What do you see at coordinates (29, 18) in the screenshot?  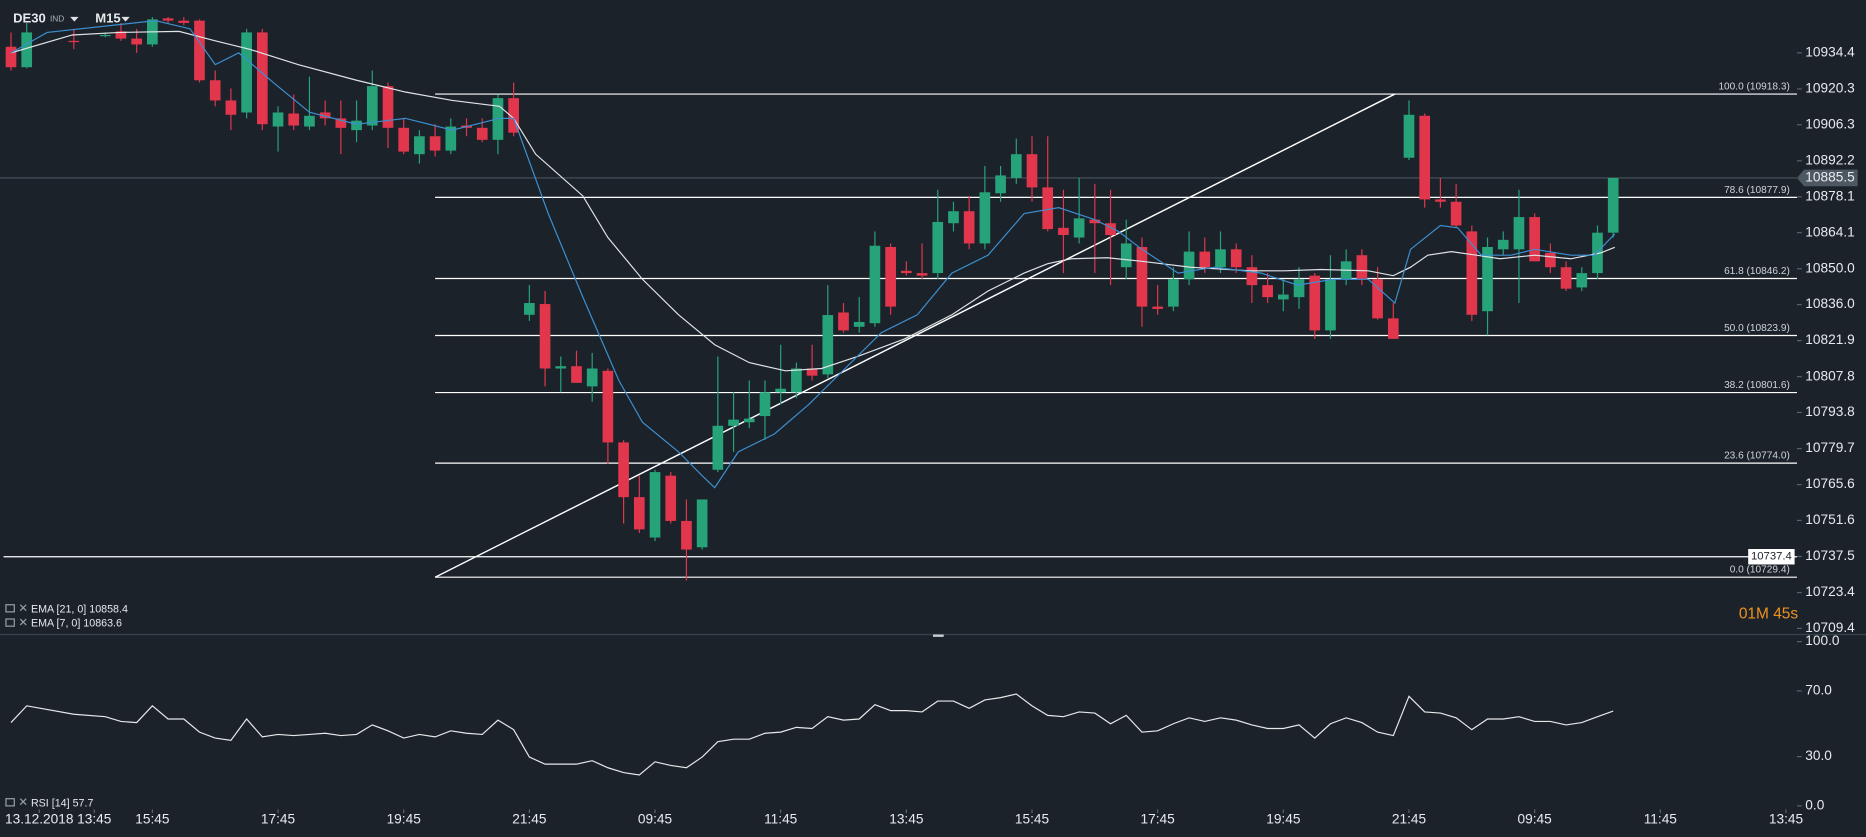 I see `symbol: DE30` at bounding box center [29, 18].